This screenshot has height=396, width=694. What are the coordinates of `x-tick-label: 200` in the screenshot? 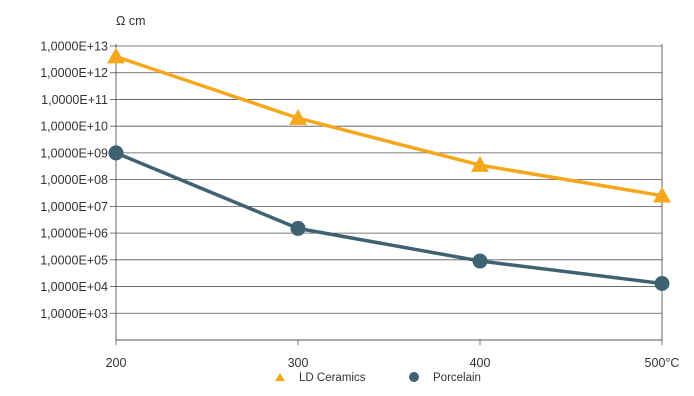 It's located at (116, 363).